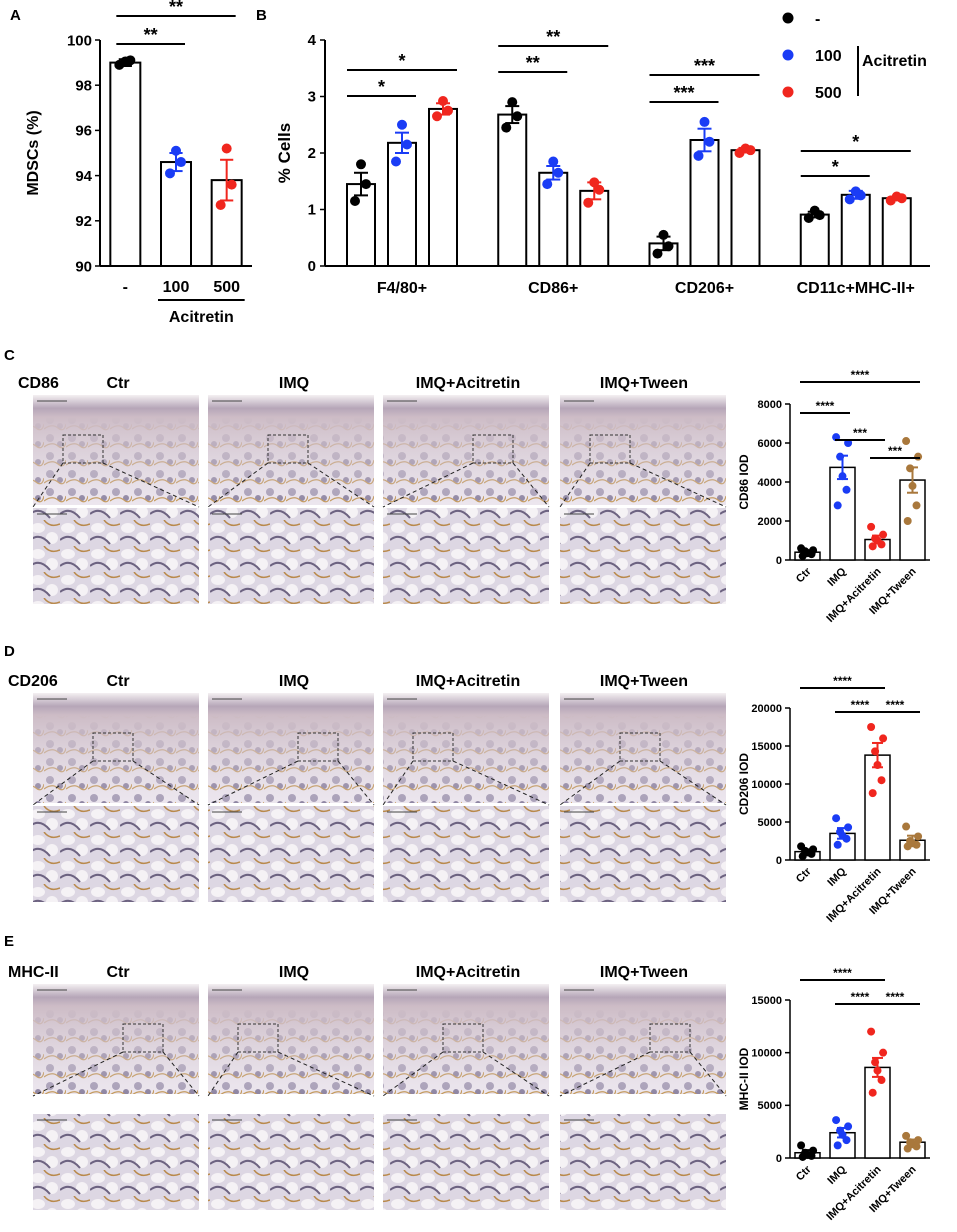  What do you see at coordinates (402, 288) in the screenshot?
I see `x-tick-label: F4/80+` at bounding box center [402, 288].